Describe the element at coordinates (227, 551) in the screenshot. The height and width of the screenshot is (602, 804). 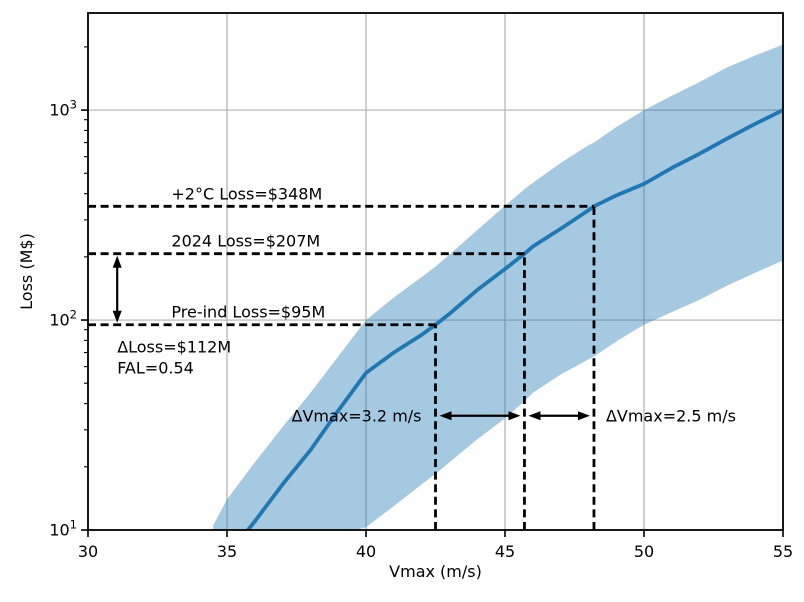
I see `x-tick-label: 35` at that location.